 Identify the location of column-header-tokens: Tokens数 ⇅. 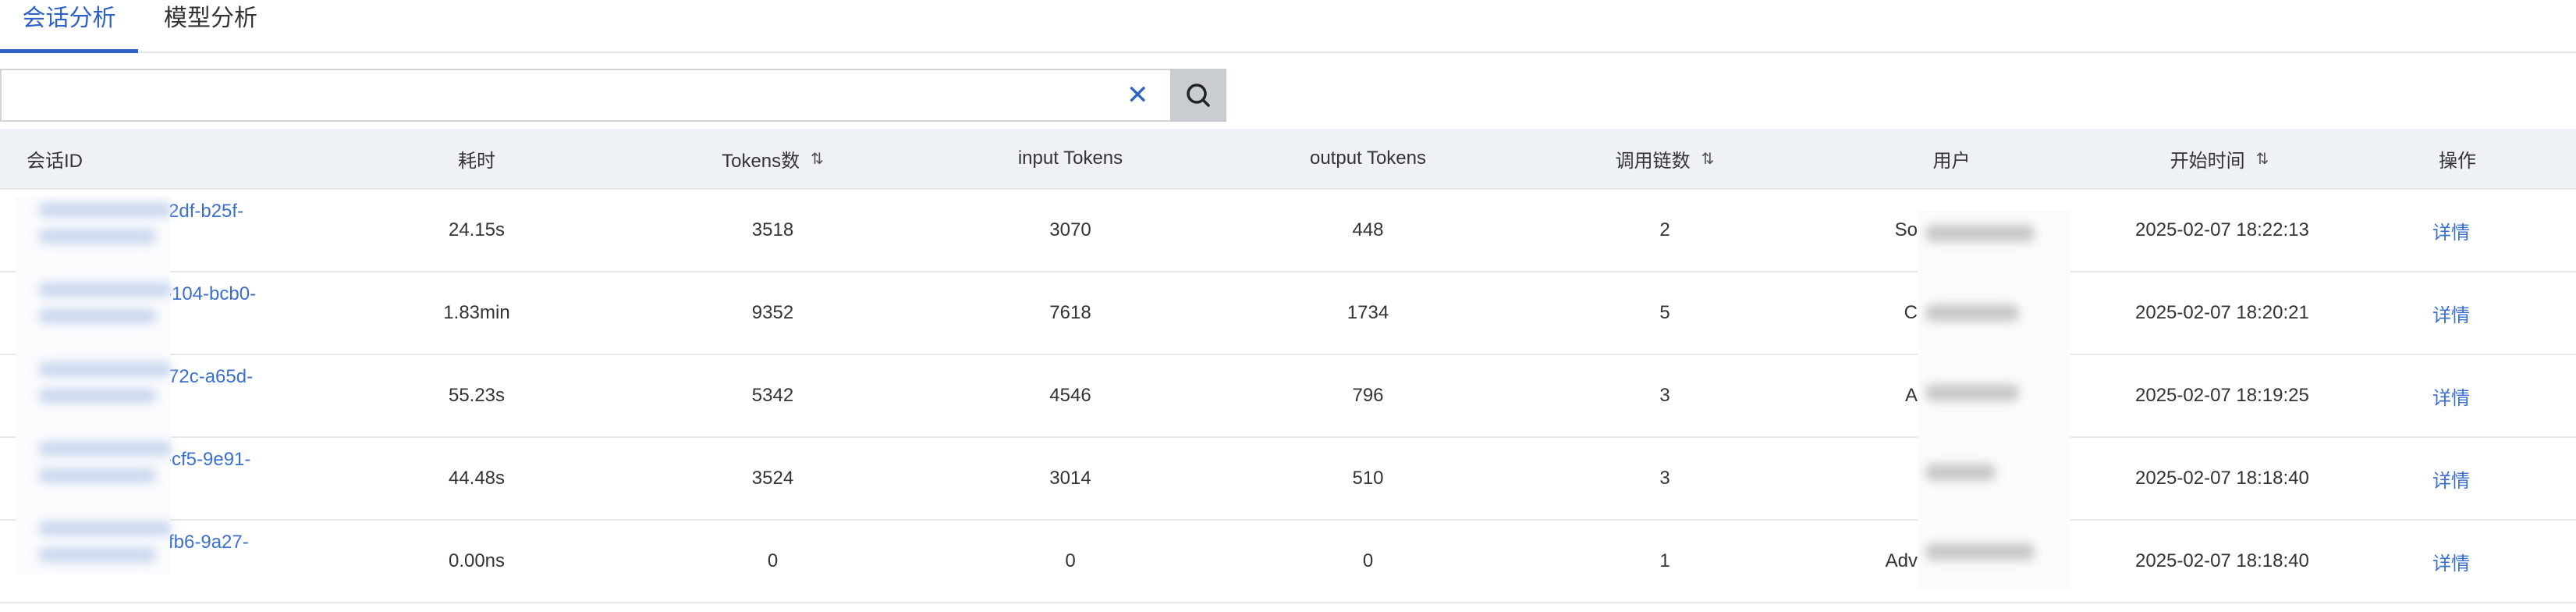
(772, 158).